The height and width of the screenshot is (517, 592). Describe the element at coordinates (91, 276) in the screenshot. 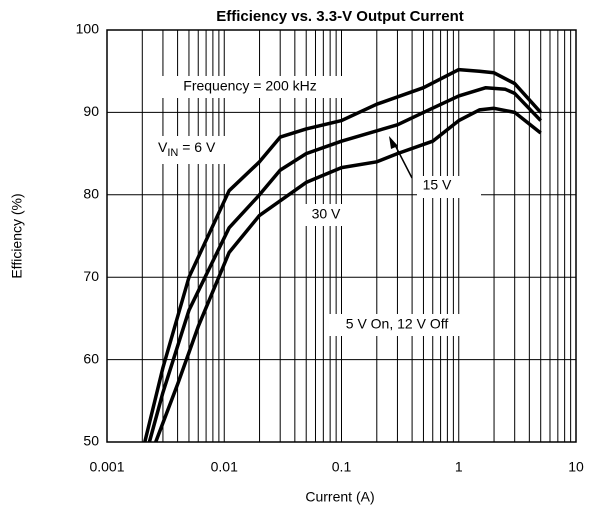

I see `y-tick-label: 70` at that location.